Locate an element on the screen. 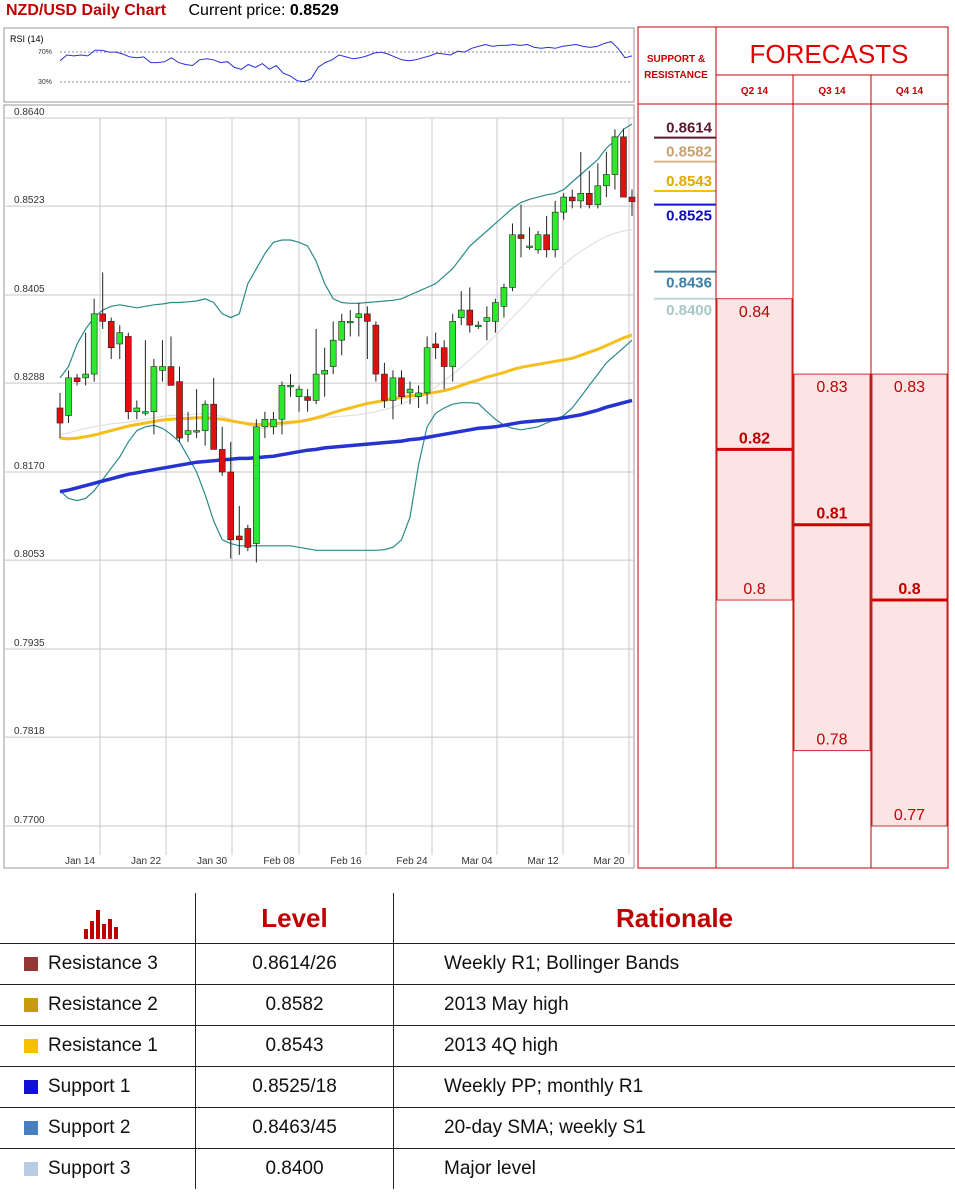  level-value: 0.8400 is located at coordinates (294, 1169).